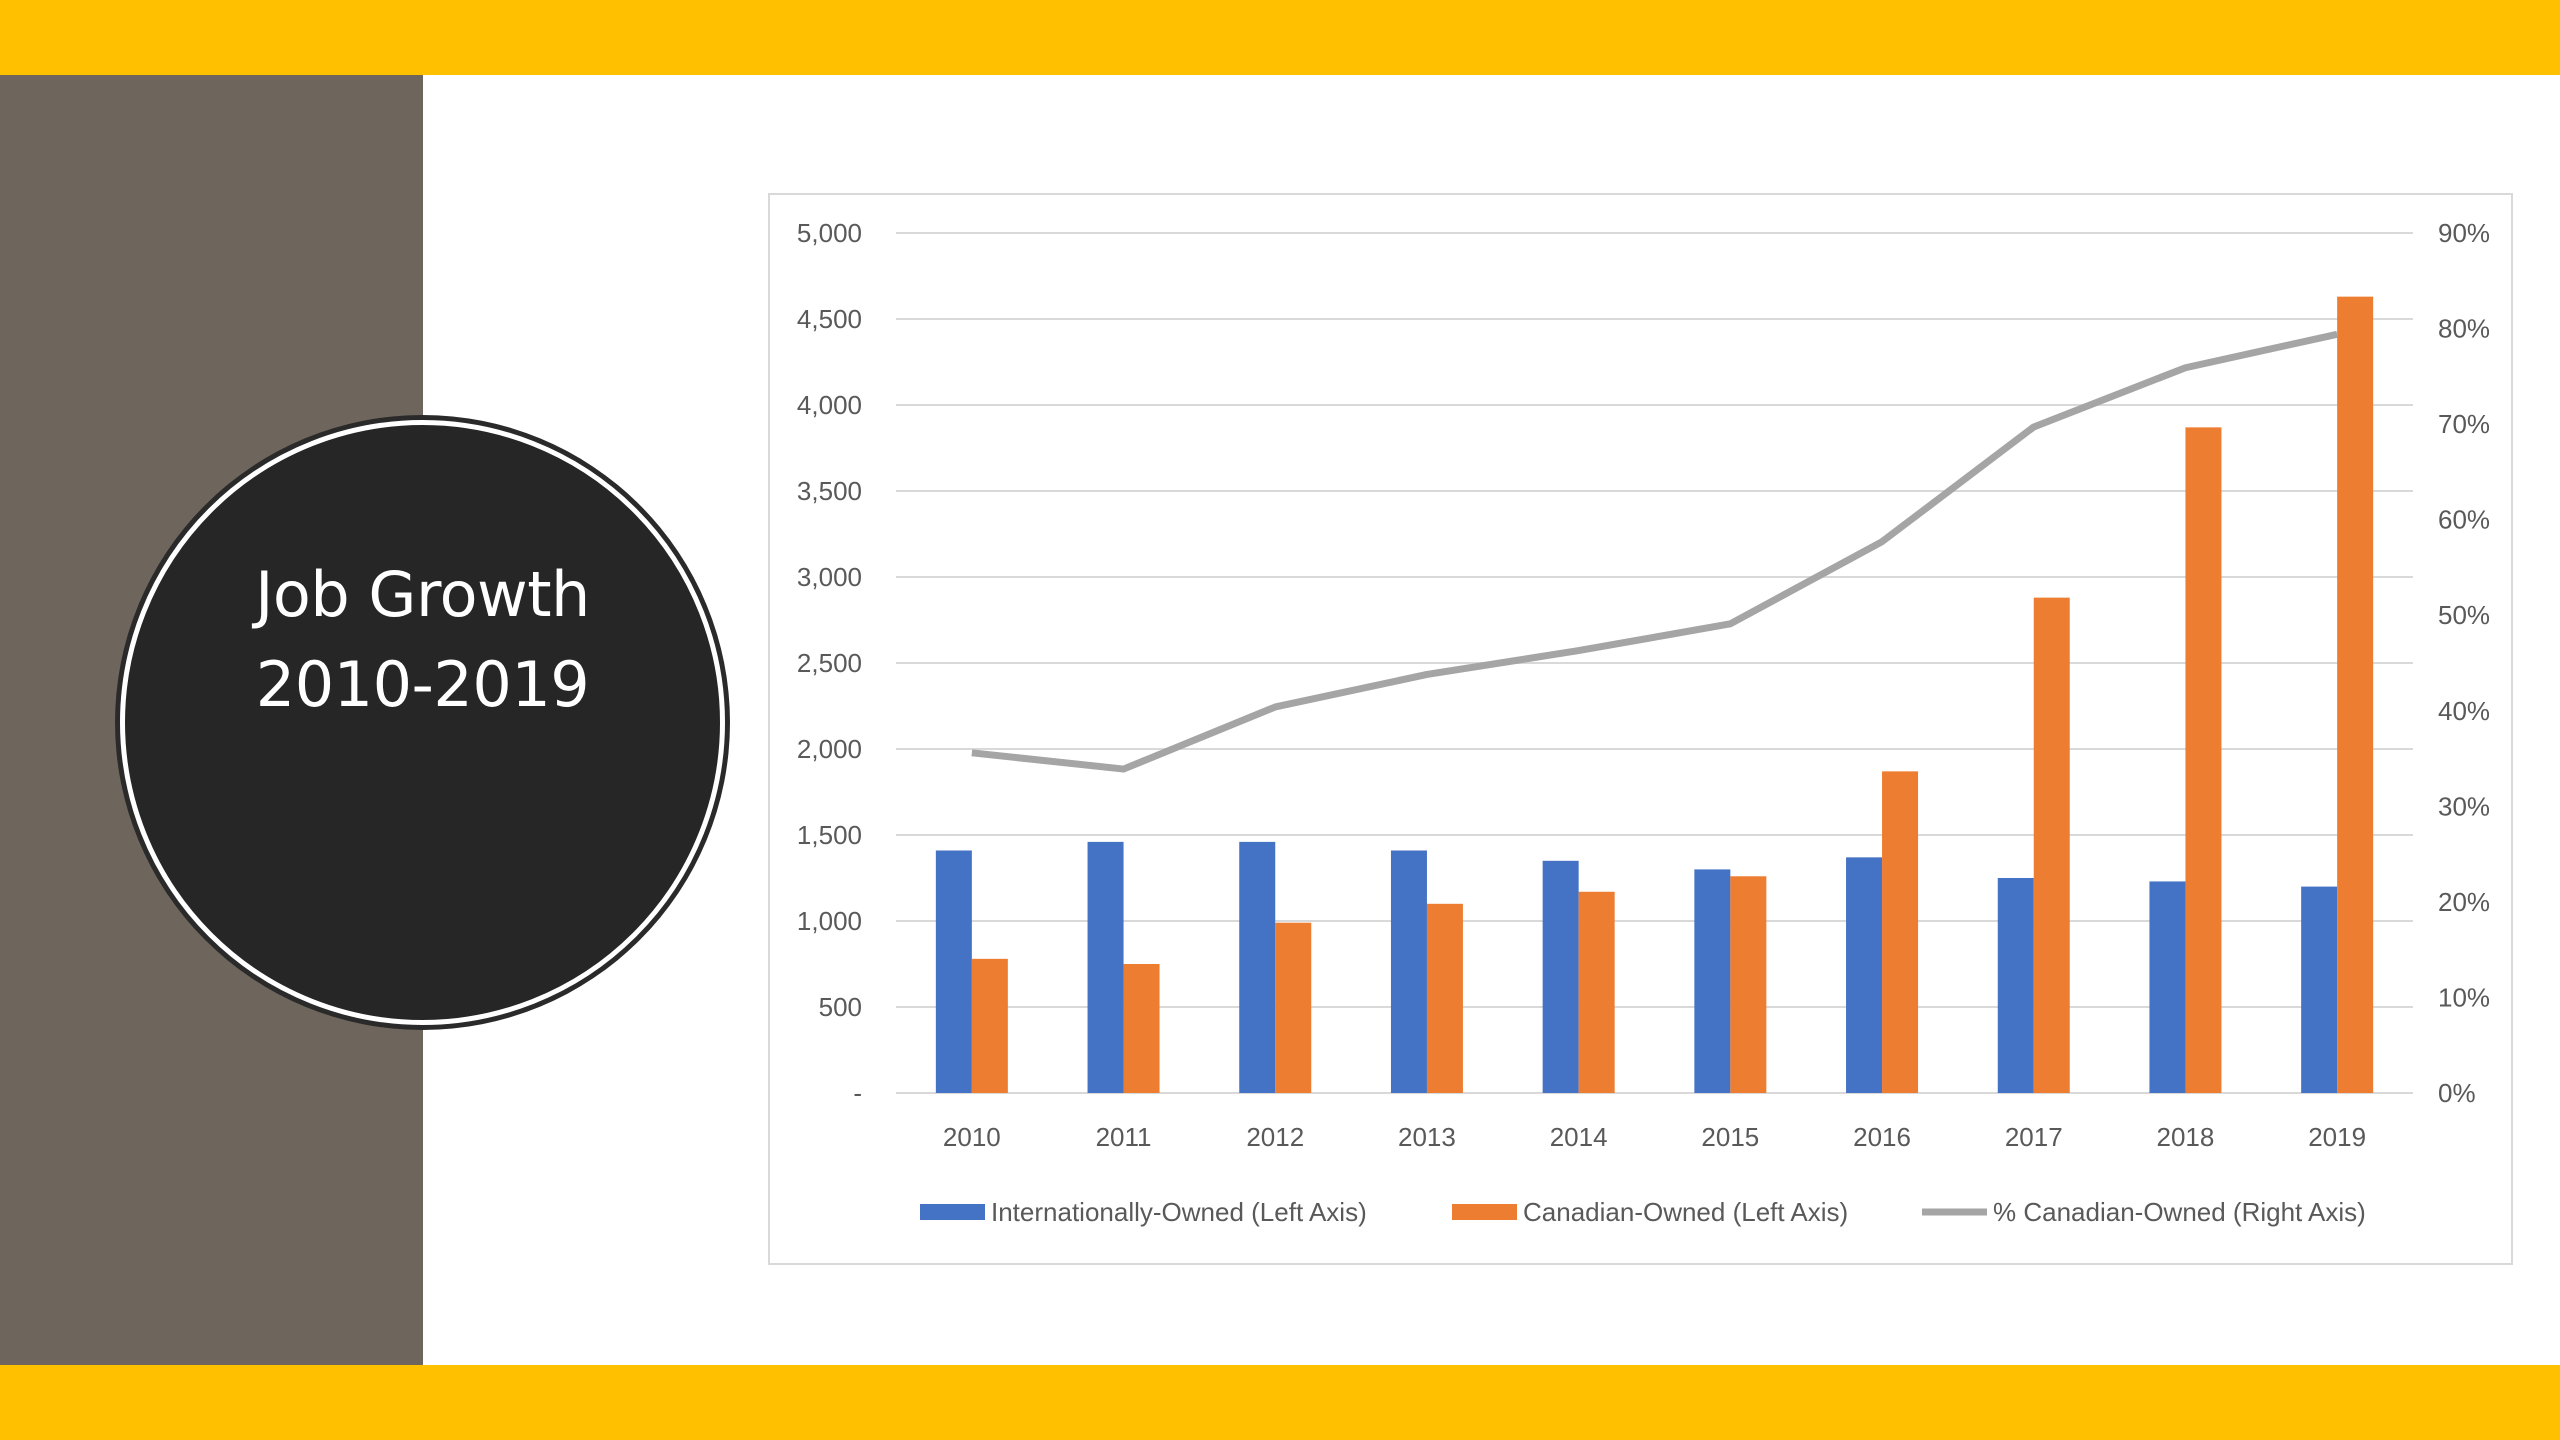 This screenshot has width=2560, height=1440. Describe the element at coordinates (1730, 1137) in the screenshot. I see `x-axis-tick-label: 2015` at that location.